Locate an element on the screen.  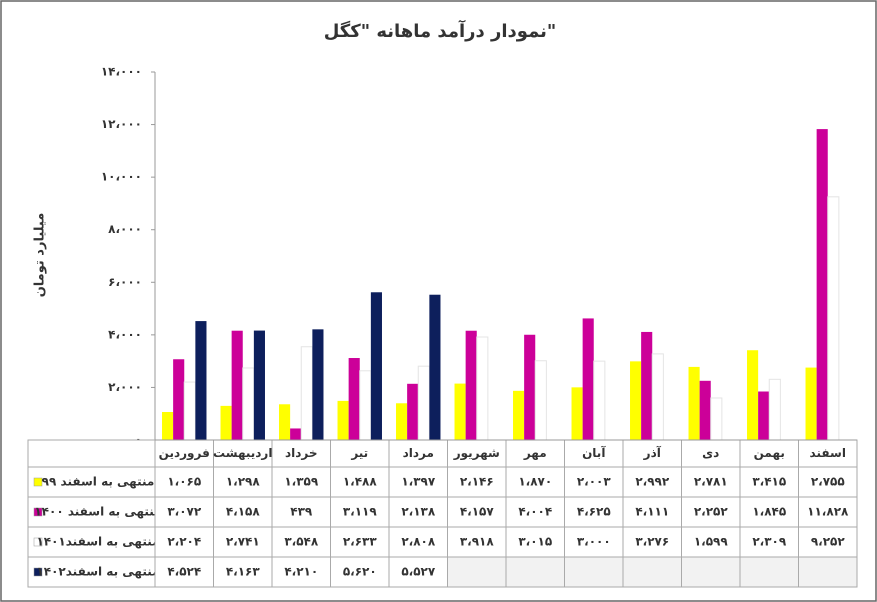
data-table-value: ۳،۰۰۰ is located at coordinates (594, 542).